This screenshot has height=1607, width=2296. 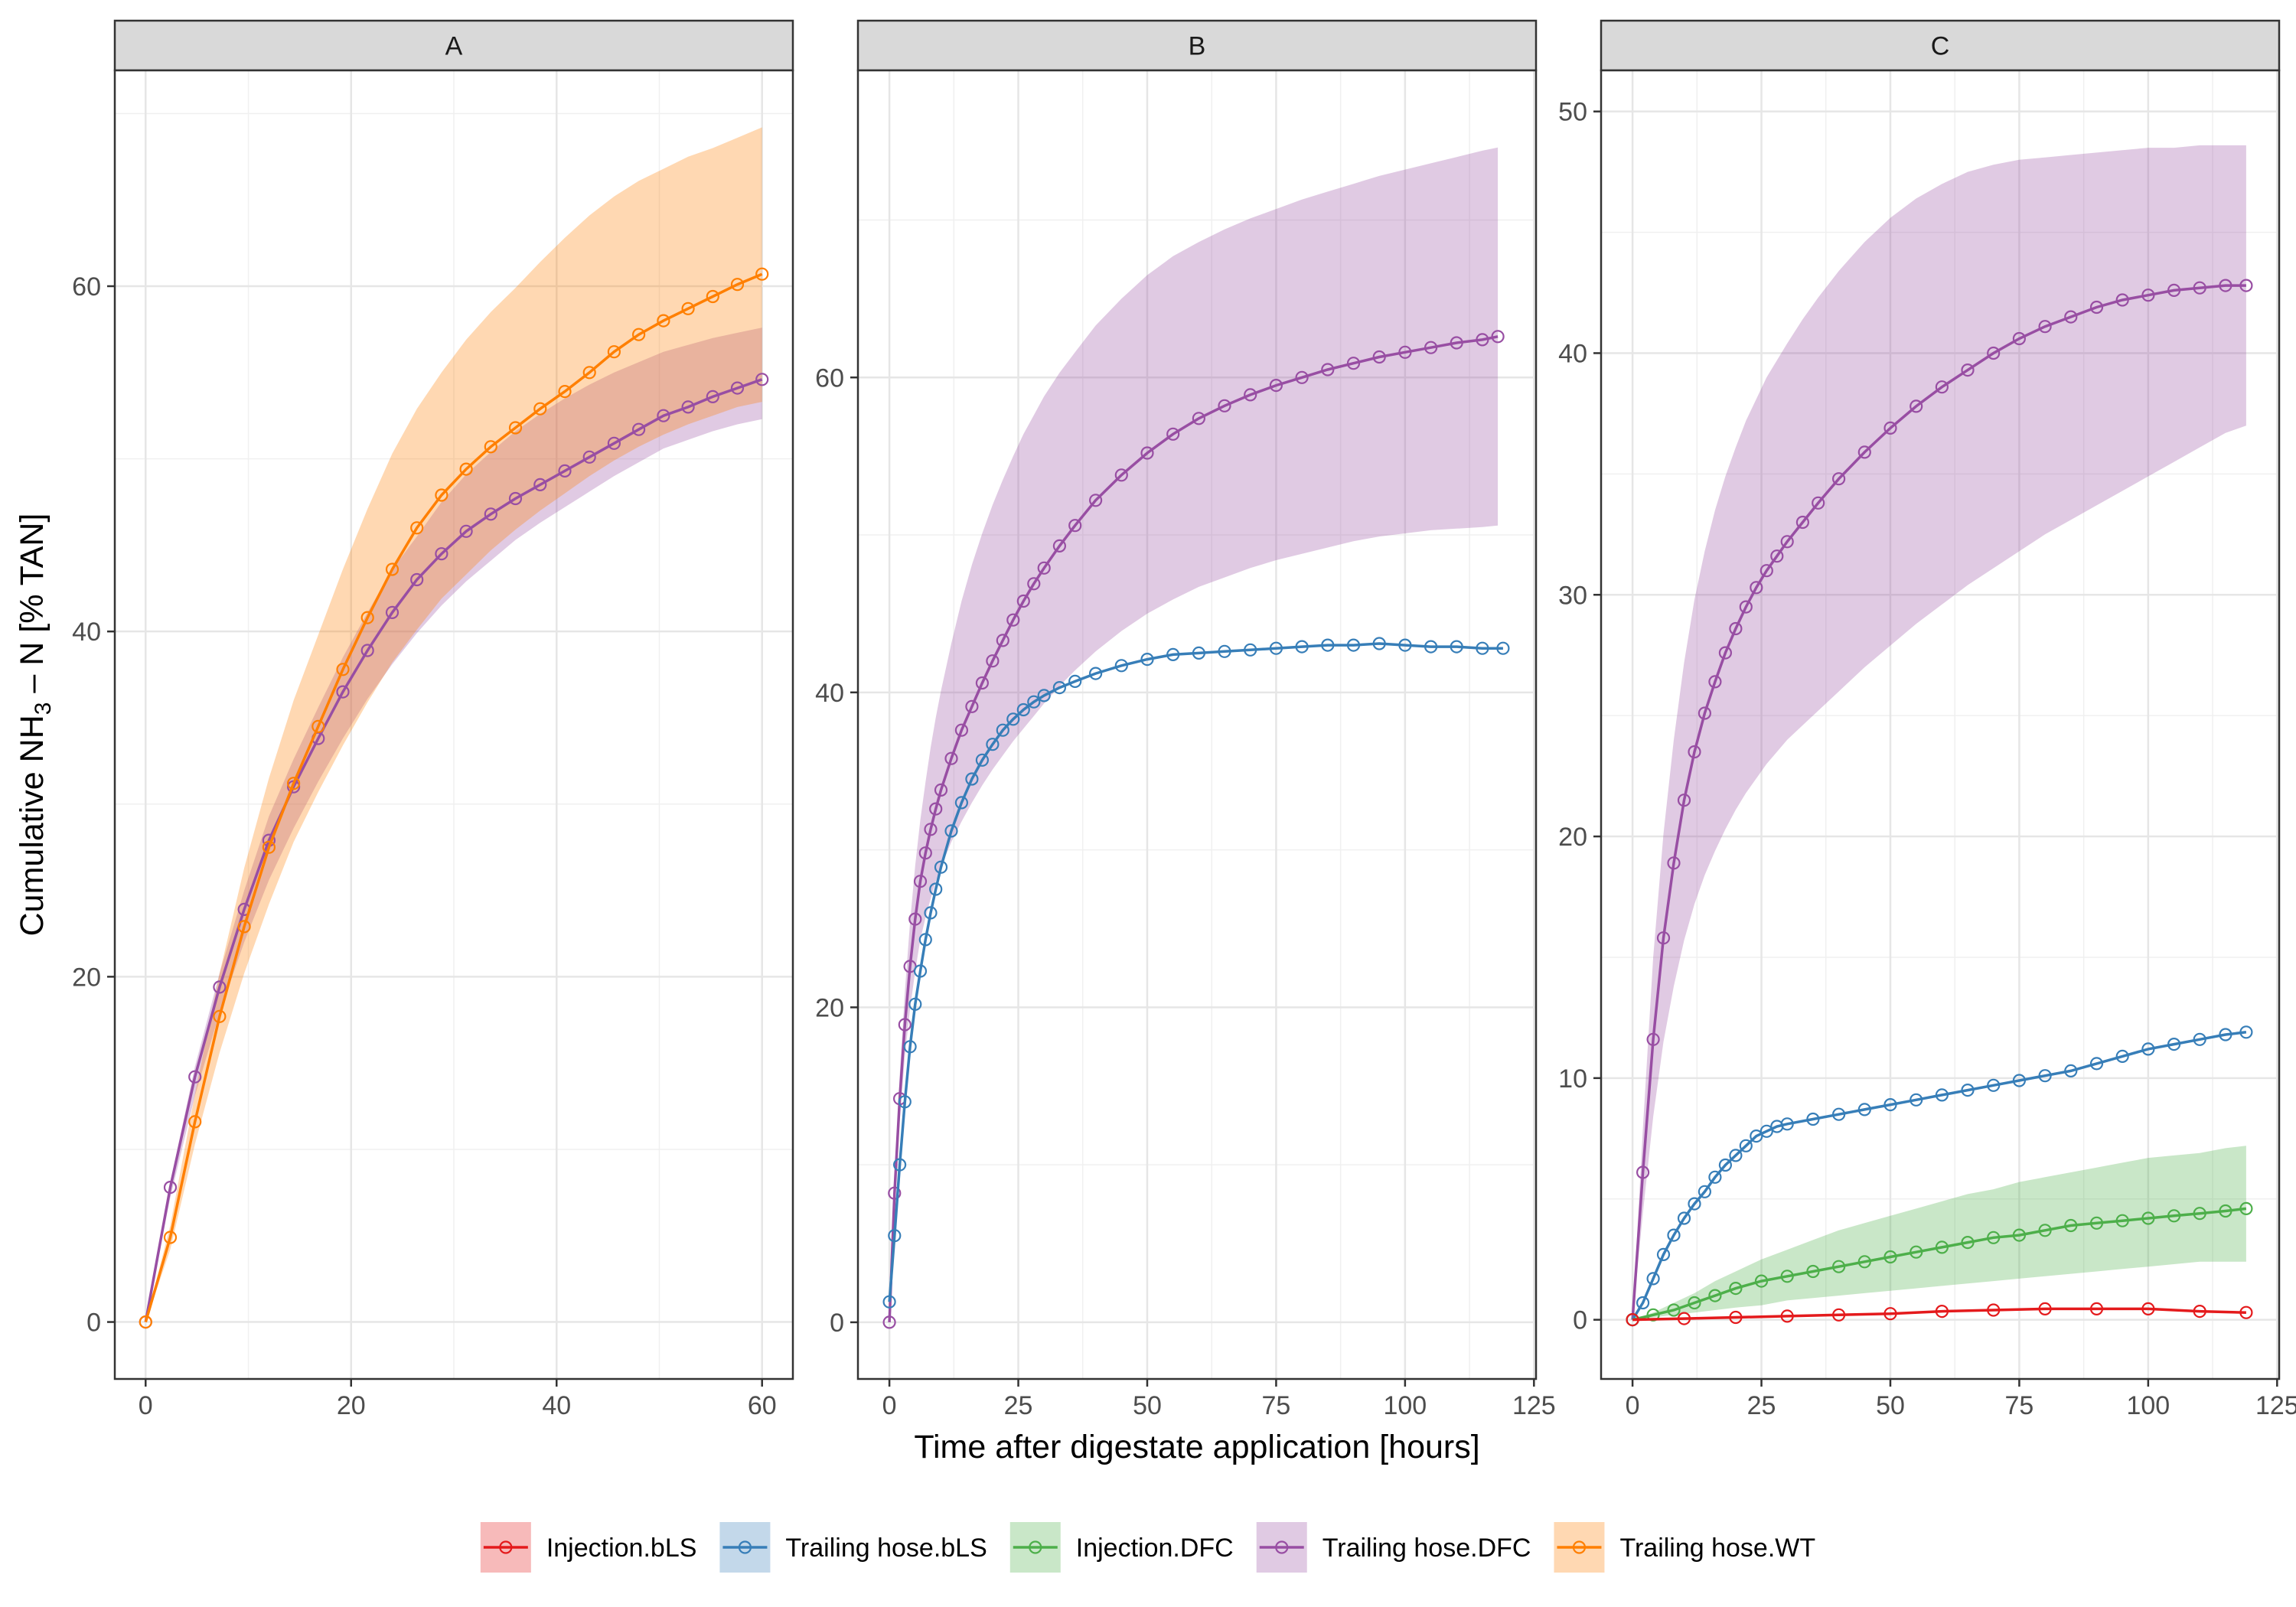 I want to click on legend-label: Trailing hose.bLS, so click(x=886, y=1548).